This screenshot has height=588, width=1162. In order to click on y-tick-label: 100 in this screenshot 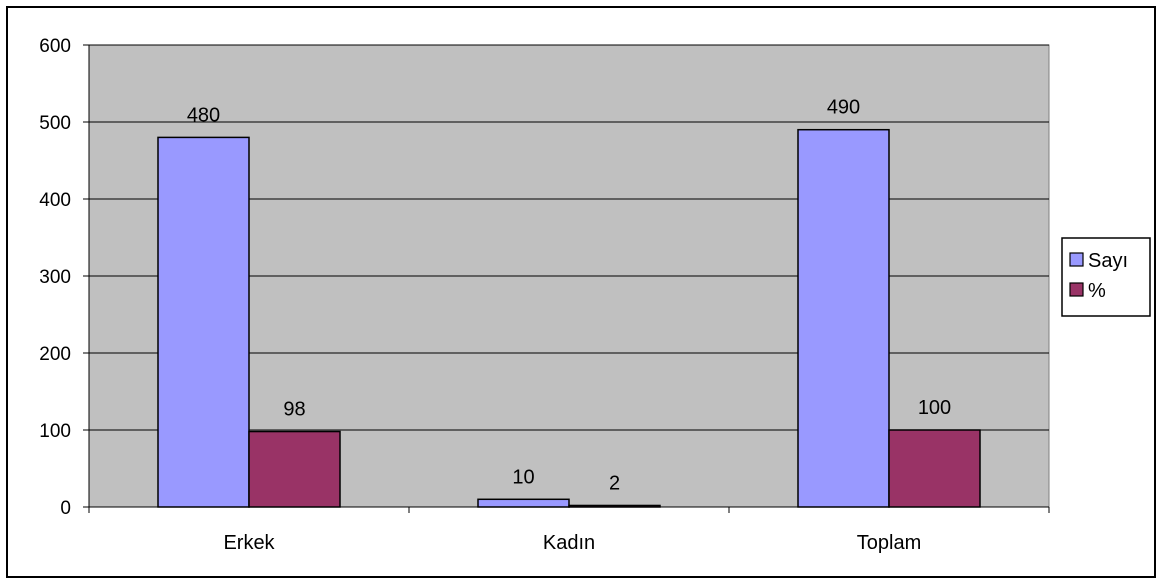, I will do `click(55, 431)`.